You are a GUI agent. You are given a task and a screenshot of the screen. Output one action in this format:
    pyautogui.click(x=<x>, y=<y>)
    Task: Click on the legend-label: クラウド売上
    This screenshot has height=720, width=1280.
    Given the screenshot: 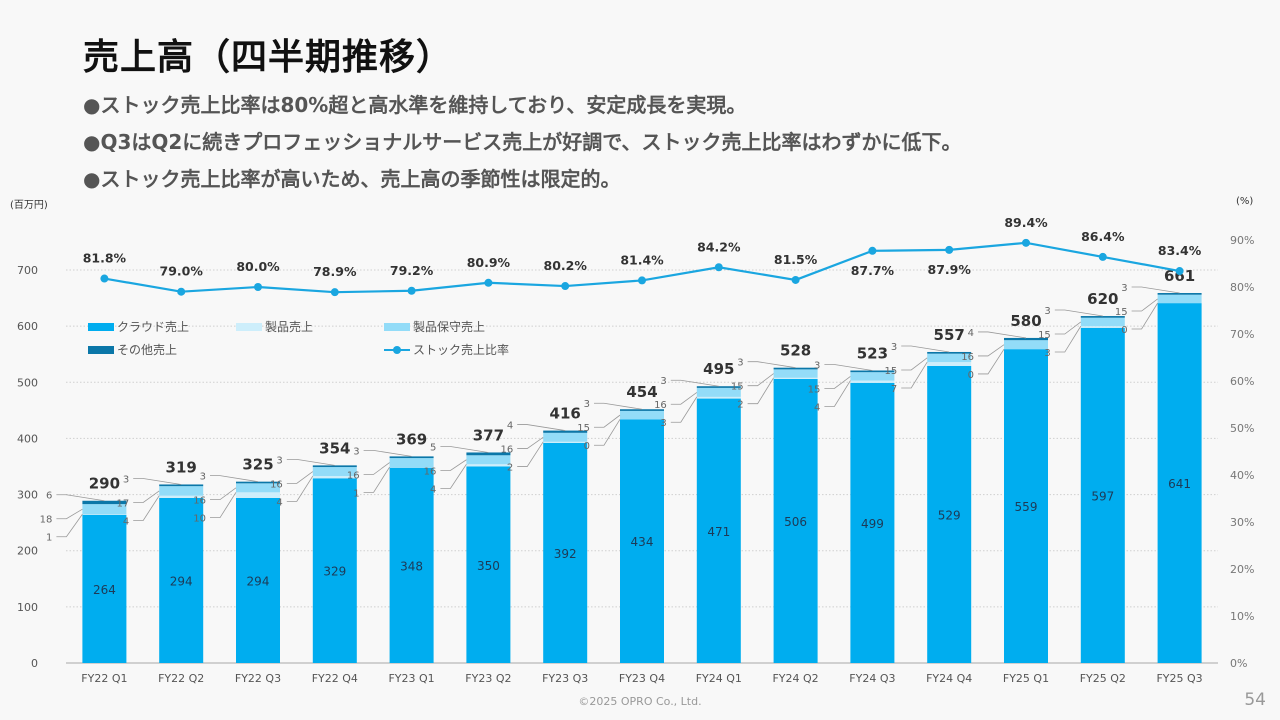 What is the action you would take?
    pyautogui.click(x=153, y=327)
    